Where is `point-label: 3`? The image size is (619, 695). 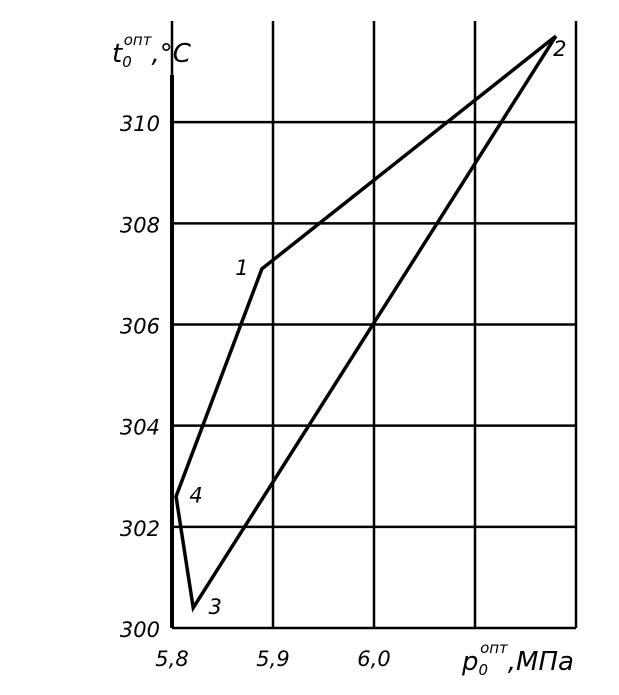
point-label: 3 is located at coordinates (215, 607).